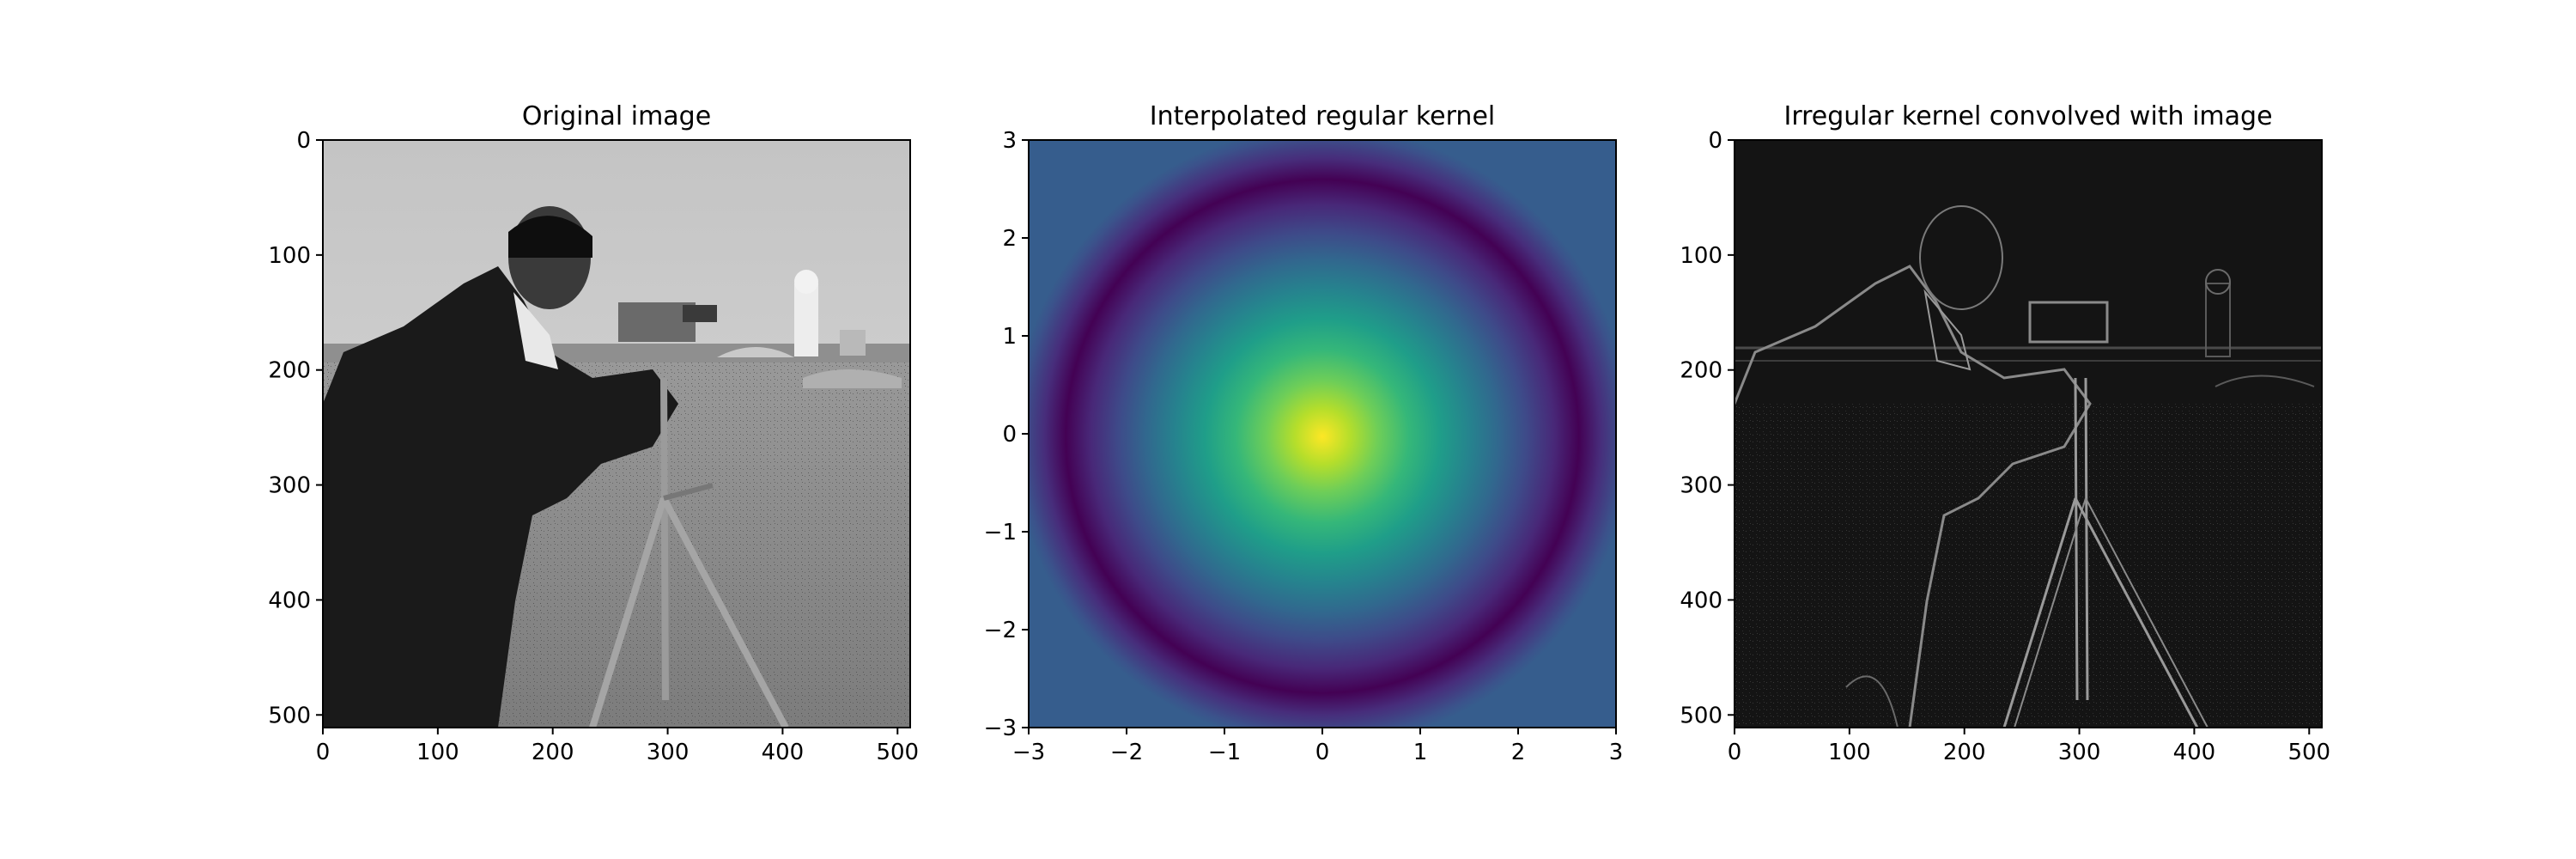 The image size is (2576, 859). What do you see at coordinates (1420, 753) in the screenshot?
I see `x-tick-label: 1` at bounding box center [1420, 753].